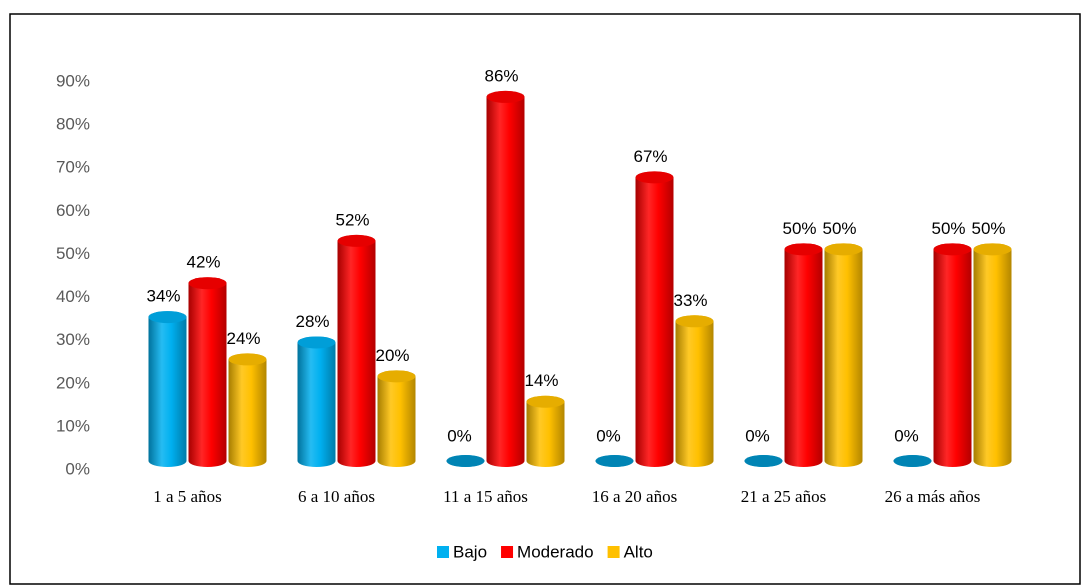  Describe the element at coordinates (73, 382) in the screenshot. I see `y-tick-label: 20%` at that location.